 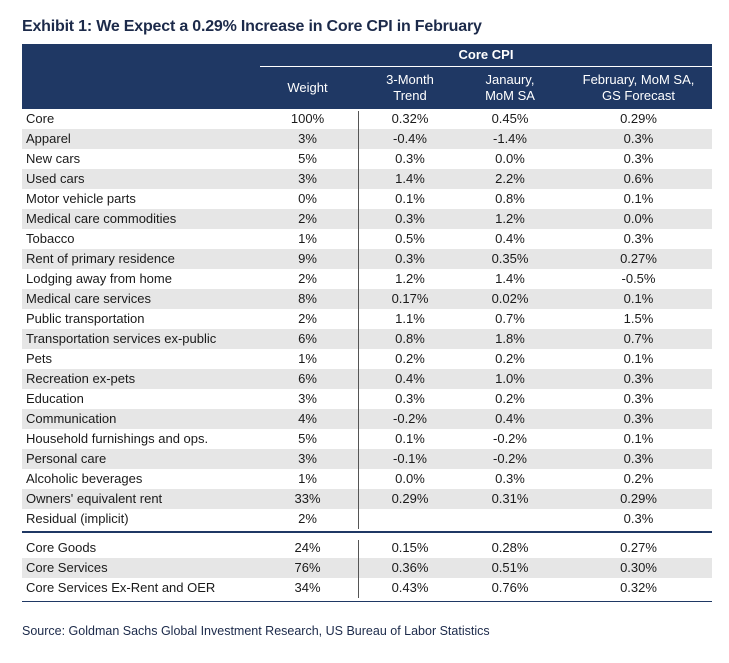 I want to click on cell-weight: 5%, so click(x=307, y=158).